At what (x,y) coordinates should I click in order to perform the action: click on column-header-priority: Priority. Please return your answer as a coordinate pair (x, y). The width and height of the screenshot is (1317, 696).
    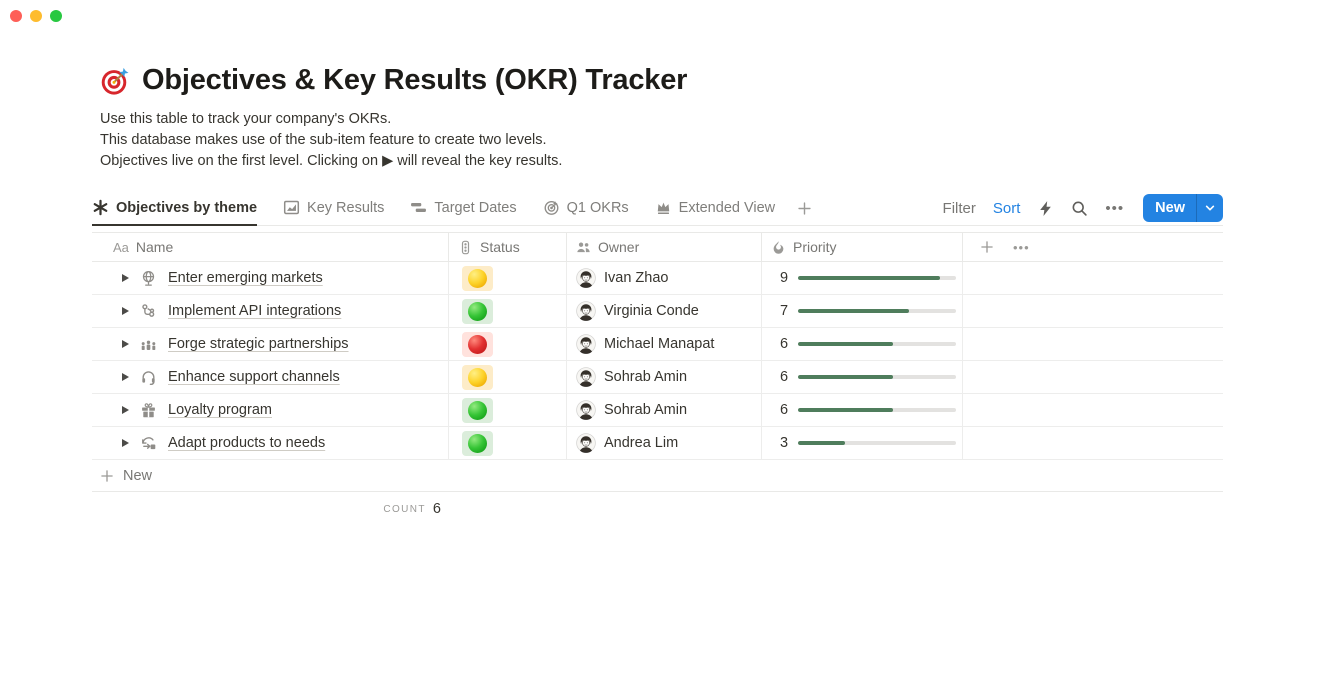
    Looking at the image, I should click on (862, 247).